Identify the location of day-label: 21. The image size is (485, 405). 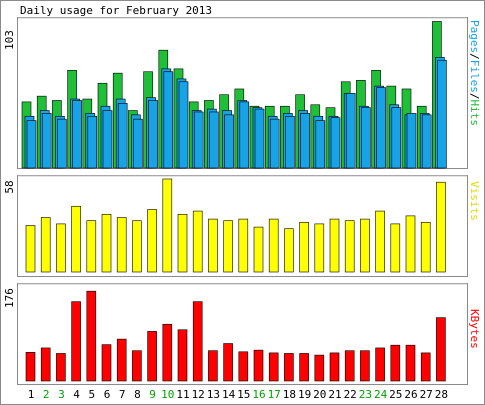
(334, 394).